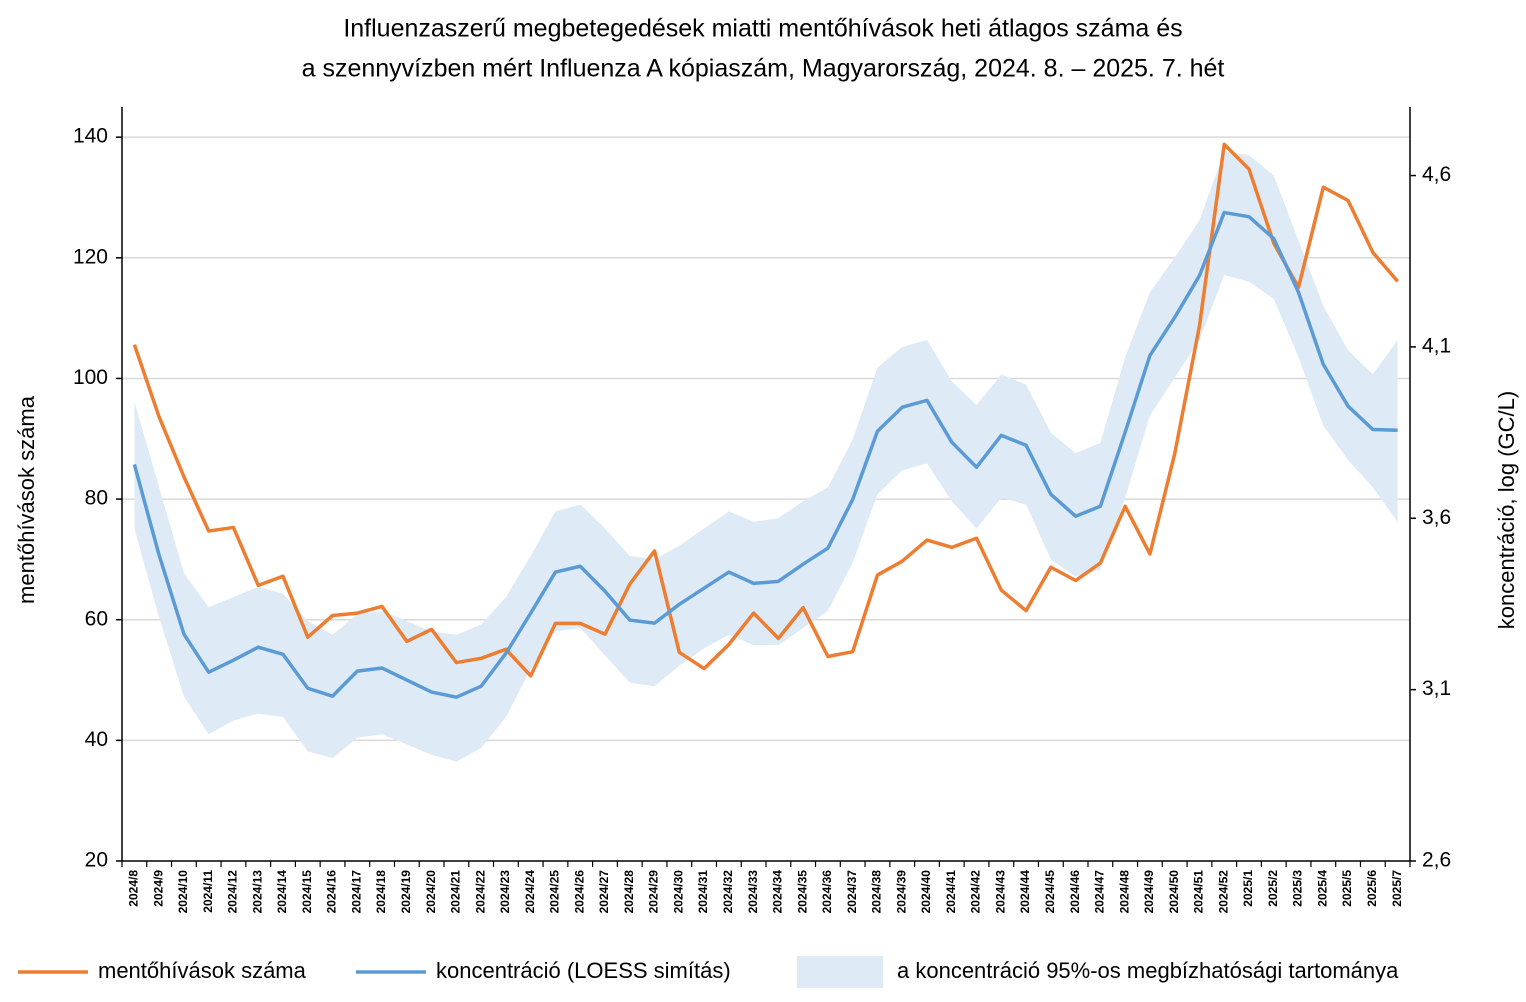 The image size is (1526, 1002). Describe the element at coordinates (1347, 888) in the screenshot. I see `x-tick-label: 2025/5` at that location.